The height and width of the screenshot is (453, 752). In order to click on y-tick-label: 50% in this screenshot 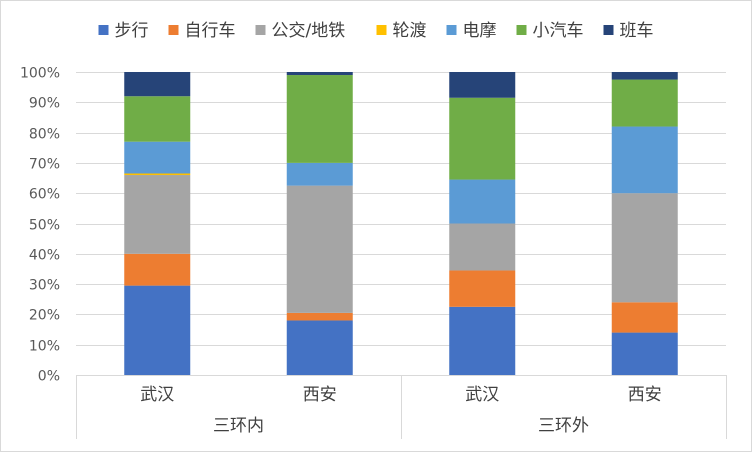, I will do `click(44, 226)`.